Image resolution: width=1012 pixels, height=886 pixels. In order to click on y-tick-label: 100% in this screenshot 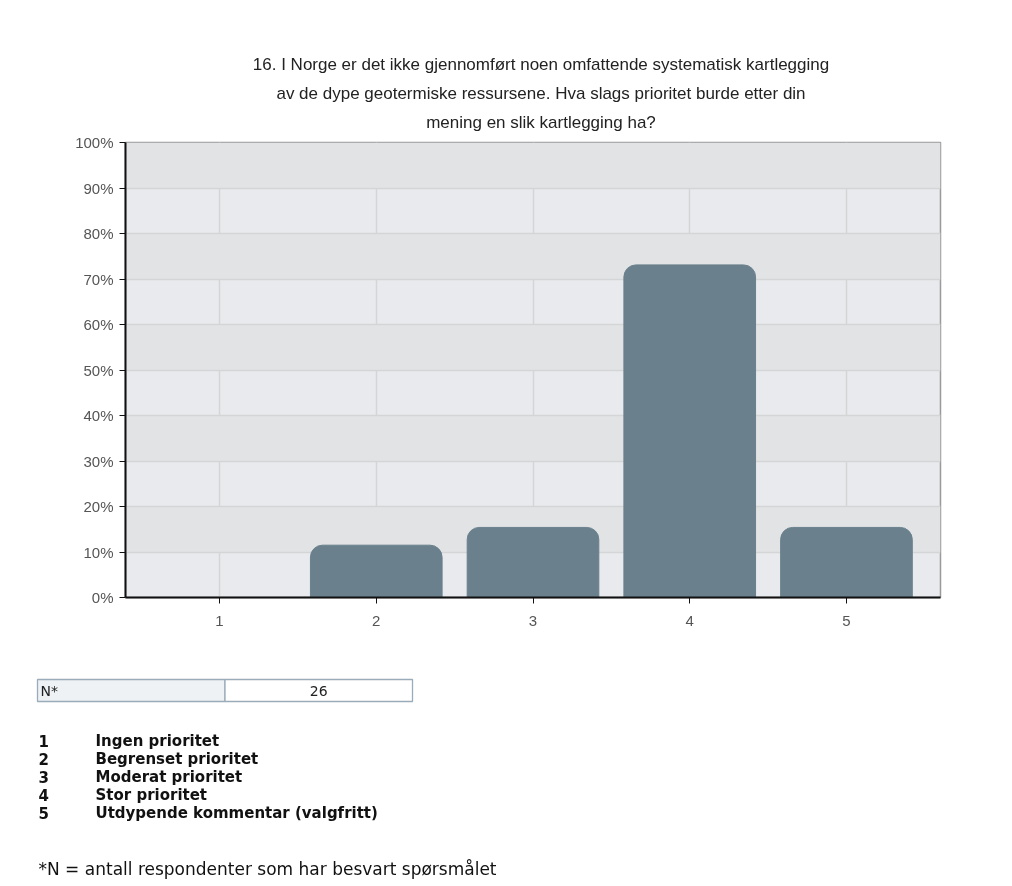, I will do `click(94, 142)`.